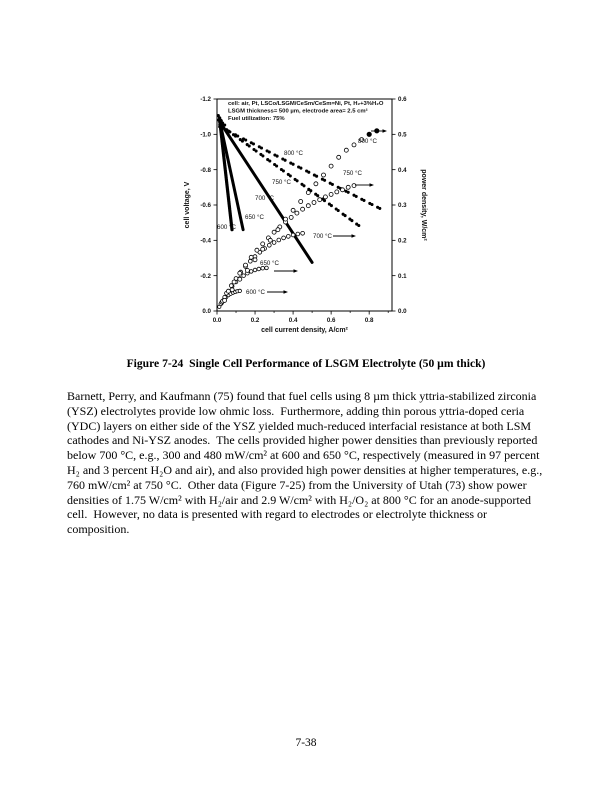 The width and height of the screenshot is (612, 792). Describe the element at coordinates (402, 241) in the screenshot. I see `y-right-tick-label: 0.2` at that location.